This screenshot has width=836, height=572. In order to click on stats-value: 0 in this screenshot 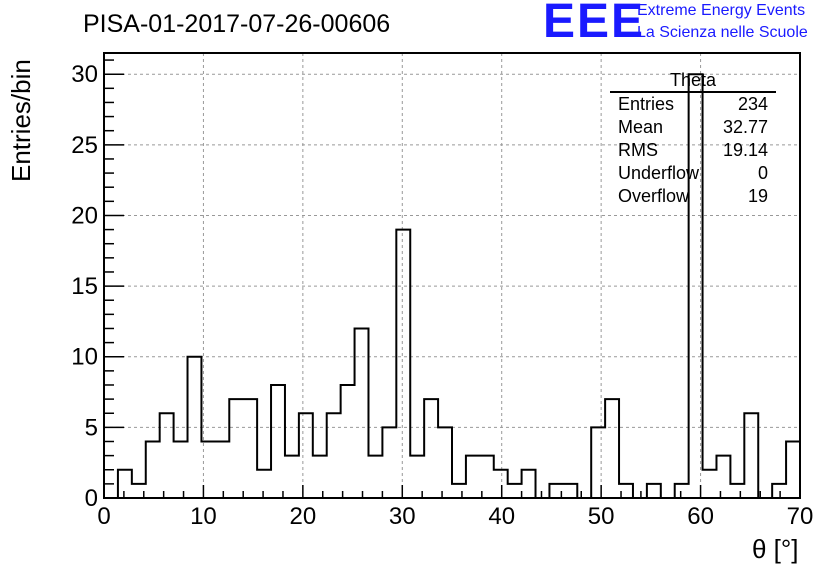, I will do `click(762, 173)`.